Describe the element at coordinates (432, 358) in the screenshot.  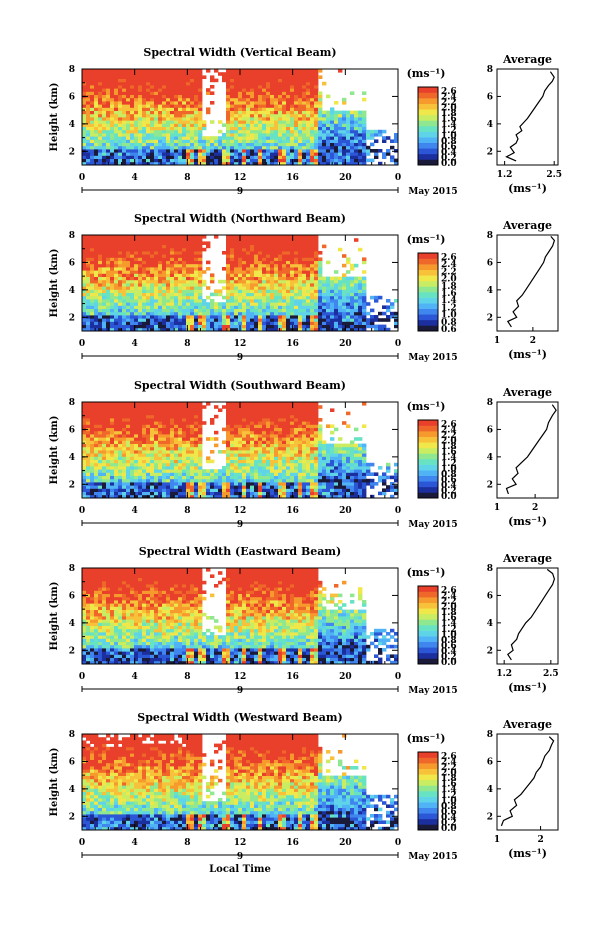
I see `month-label: May 2015` at that location.